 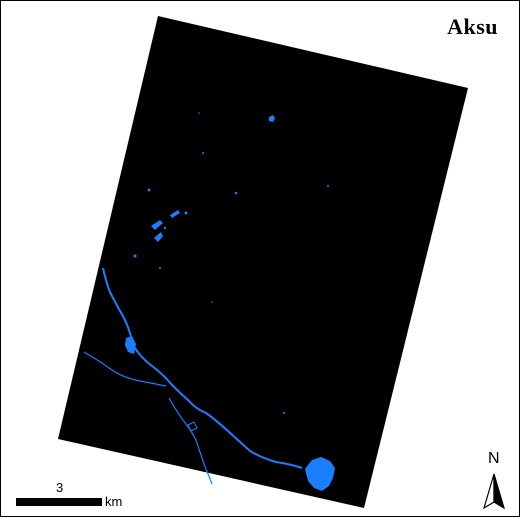 I want to click on reservoir, so click(x=320, y=474).